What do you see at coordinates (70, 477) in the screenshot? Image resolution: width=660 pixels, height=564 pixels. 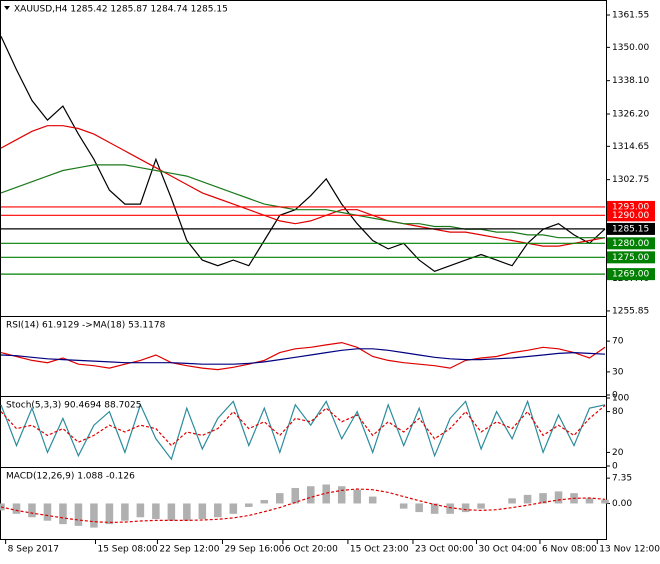 I see `panel-title: MACD(12,26,9) 1.088 -0.126` at bounding box center [70, 477].